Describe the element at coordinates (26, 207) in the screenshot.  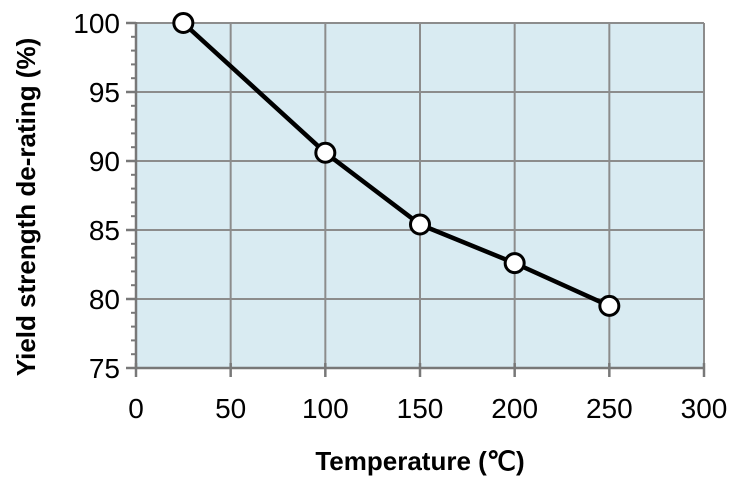
I see `y-axis-title: Yield strength de-rating (%)` at that location.